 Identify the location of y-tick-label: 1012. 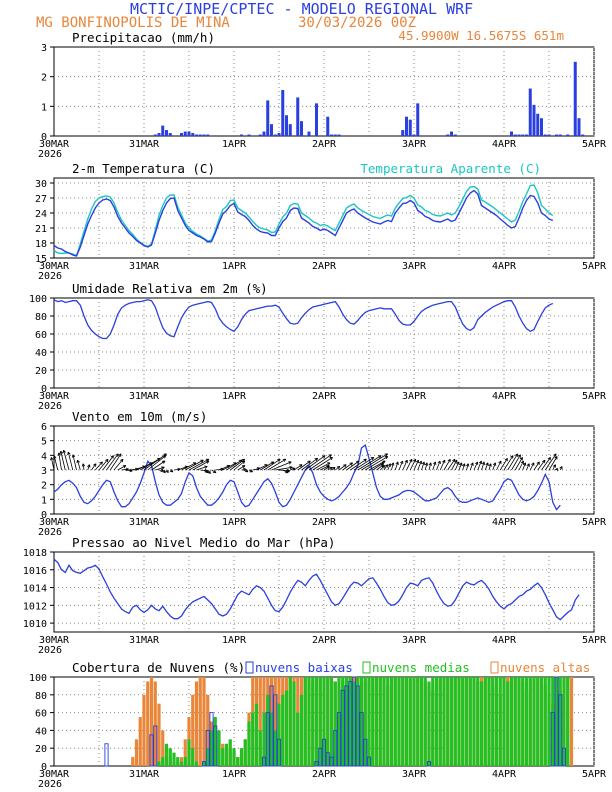
(35, 606).